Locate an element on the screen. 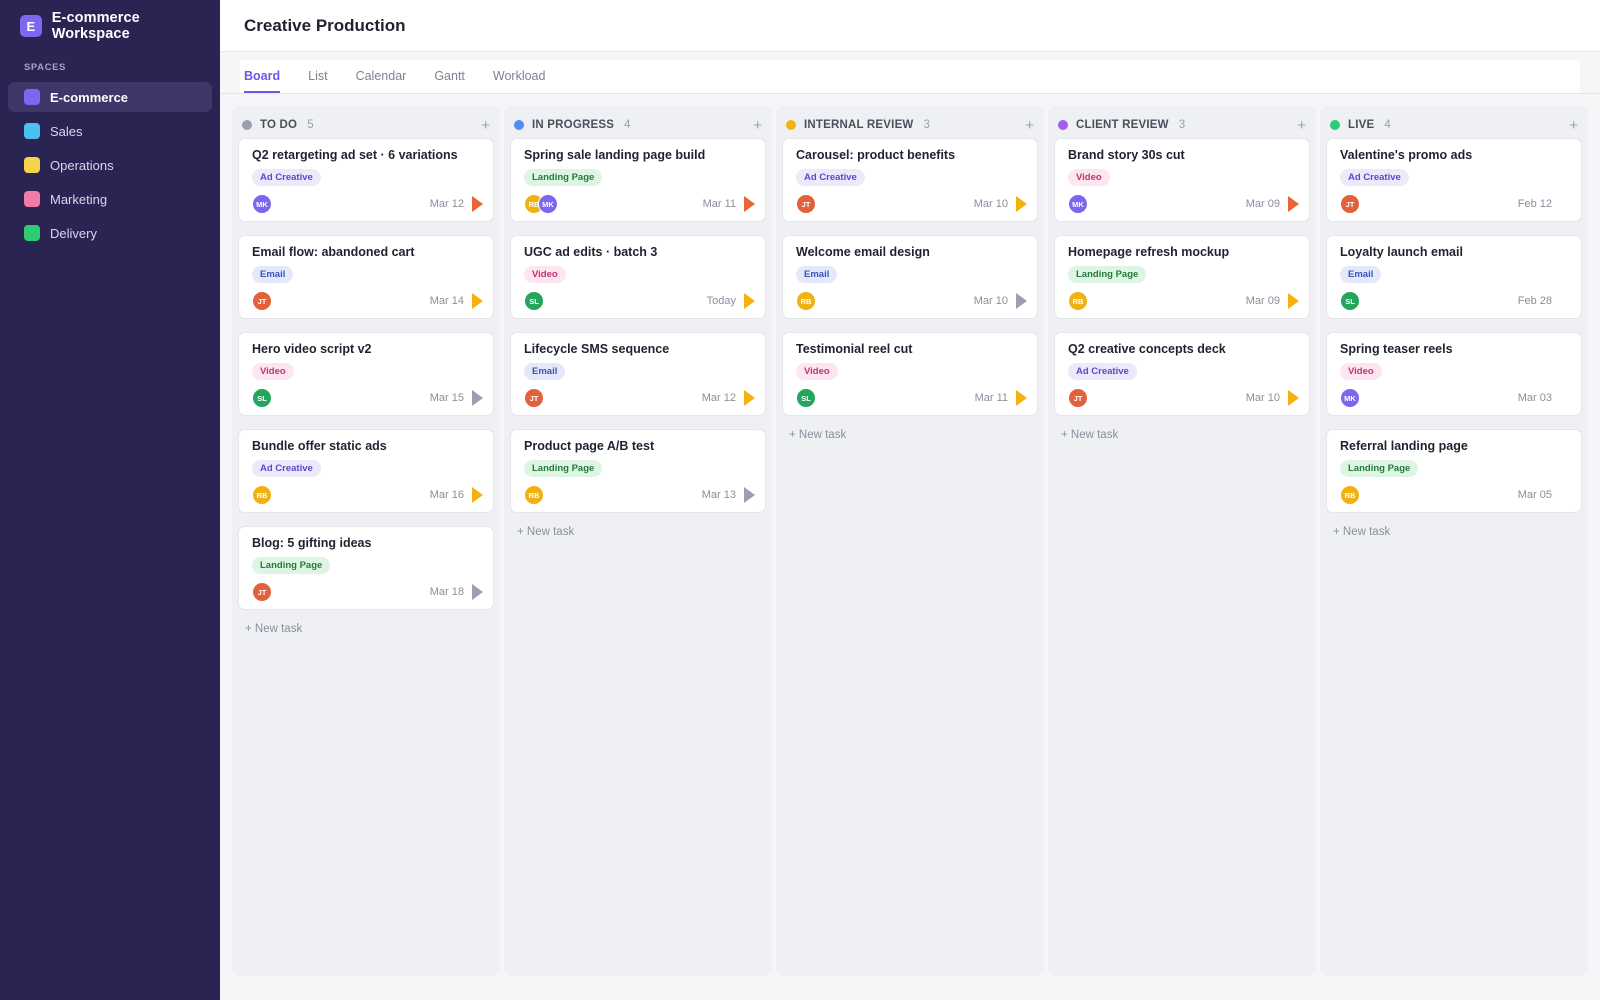 The image size is (1600, 1000). card-footer: RB Mar 13 is located at coordinates (639, 495).